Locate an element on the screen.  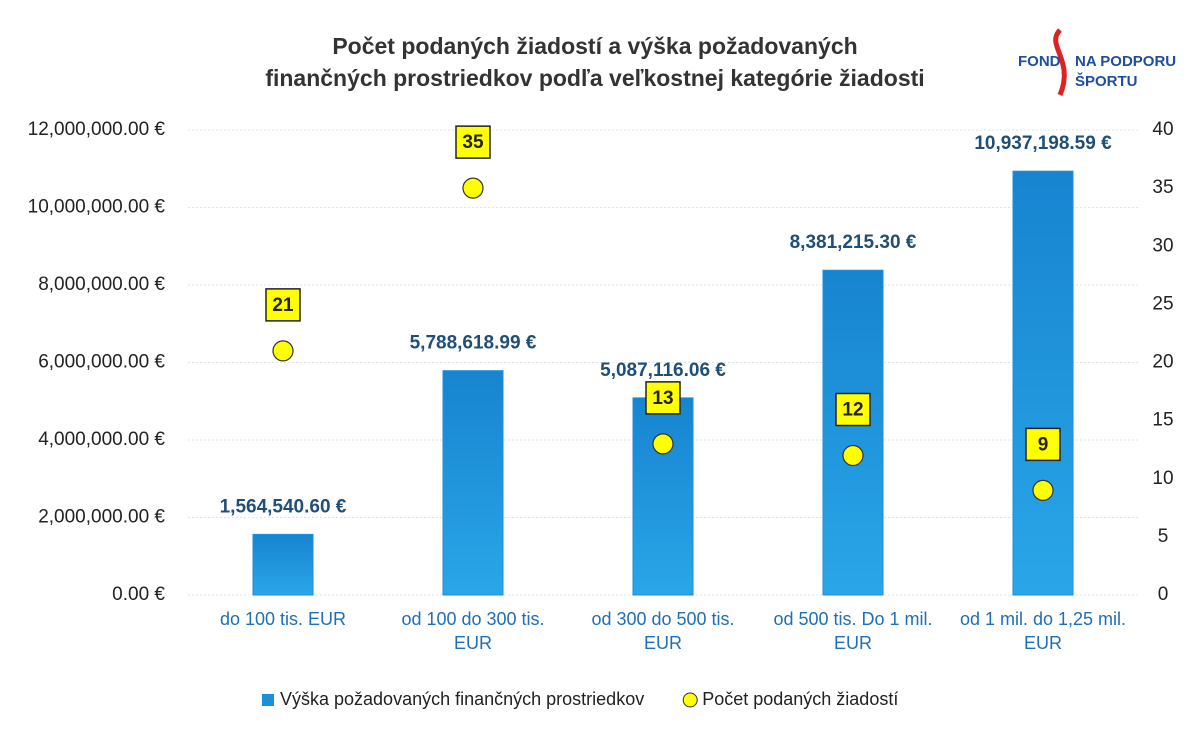
y2-tick-label: 30 is located at coordinates (1162, 245).